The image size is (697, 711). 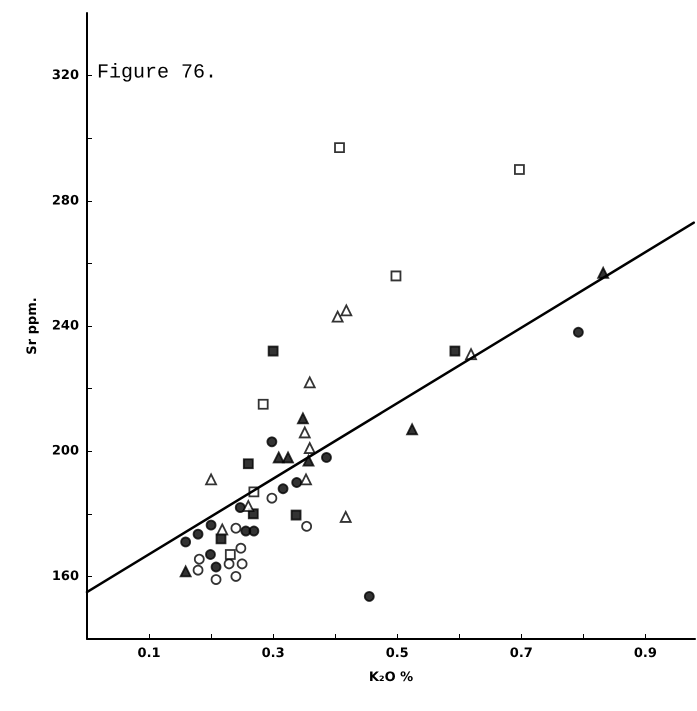 What do you see at coordinates (157, 73) in the screenshot?
I see `text: Figure 76.` at bounding box center [157, 73].